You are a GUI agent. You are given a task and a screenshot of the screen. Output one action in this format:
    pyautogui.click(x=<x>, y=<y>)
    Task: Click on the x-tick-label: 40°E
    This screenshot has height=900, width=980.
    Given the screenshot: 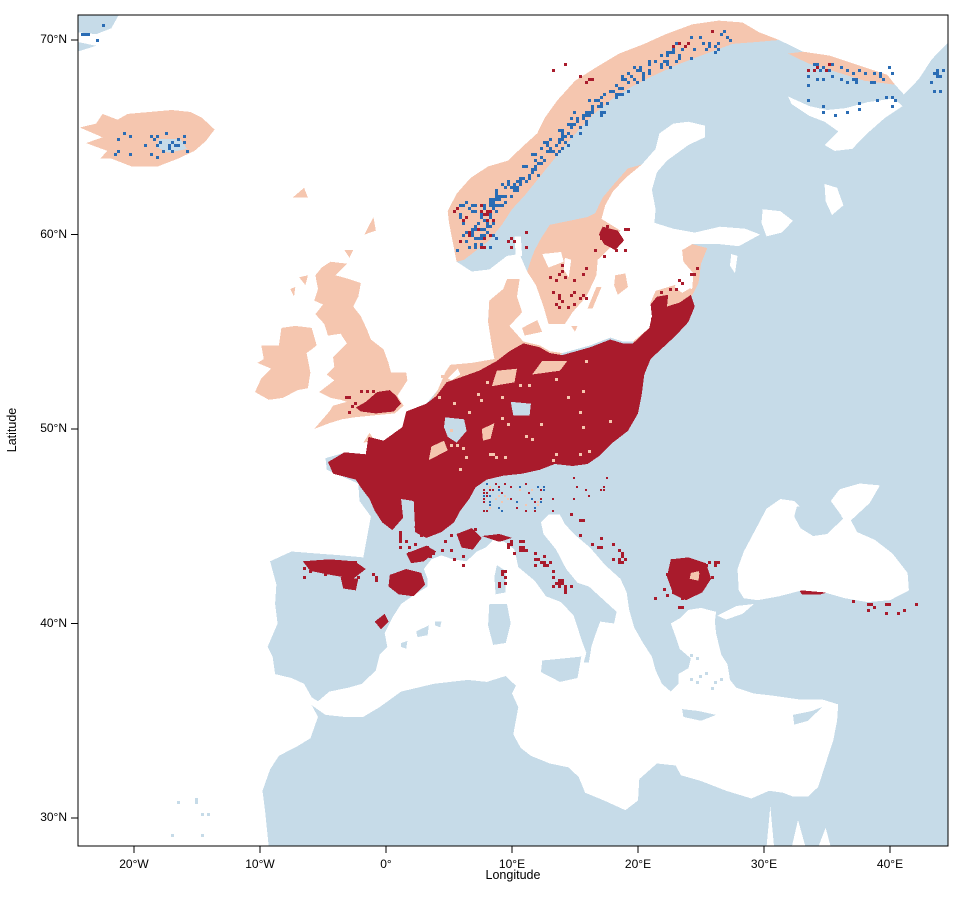 What is the action you would take?
    pyautogui.click(x=890, y=864)
    